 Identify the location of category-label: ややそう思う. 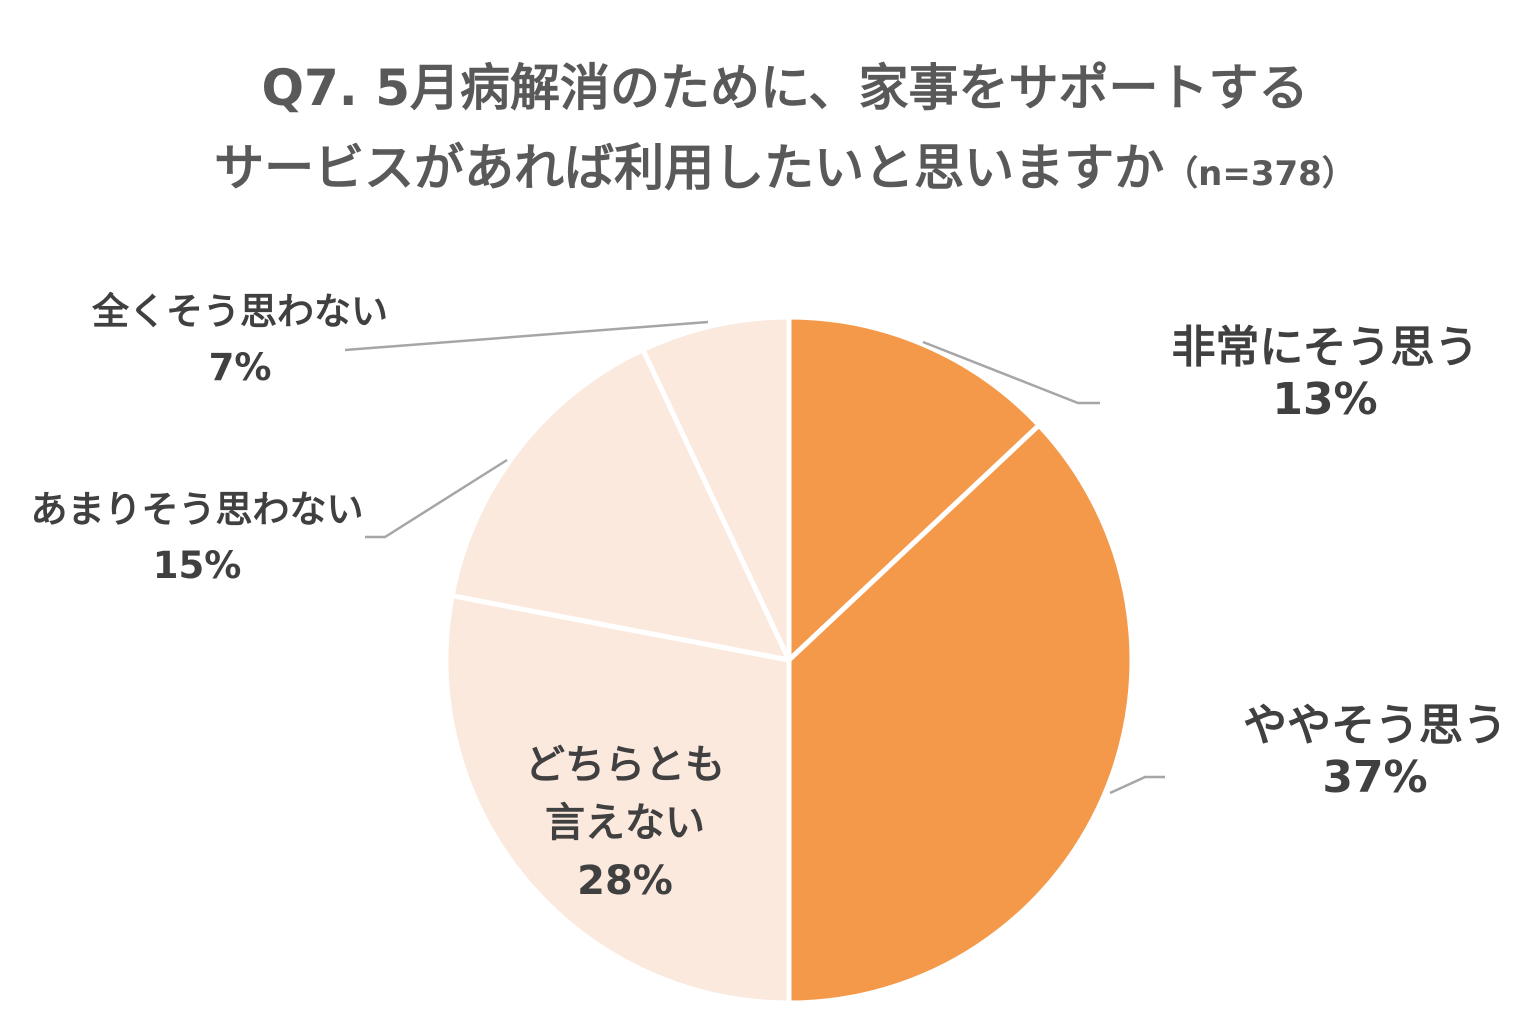
(1375, 725).